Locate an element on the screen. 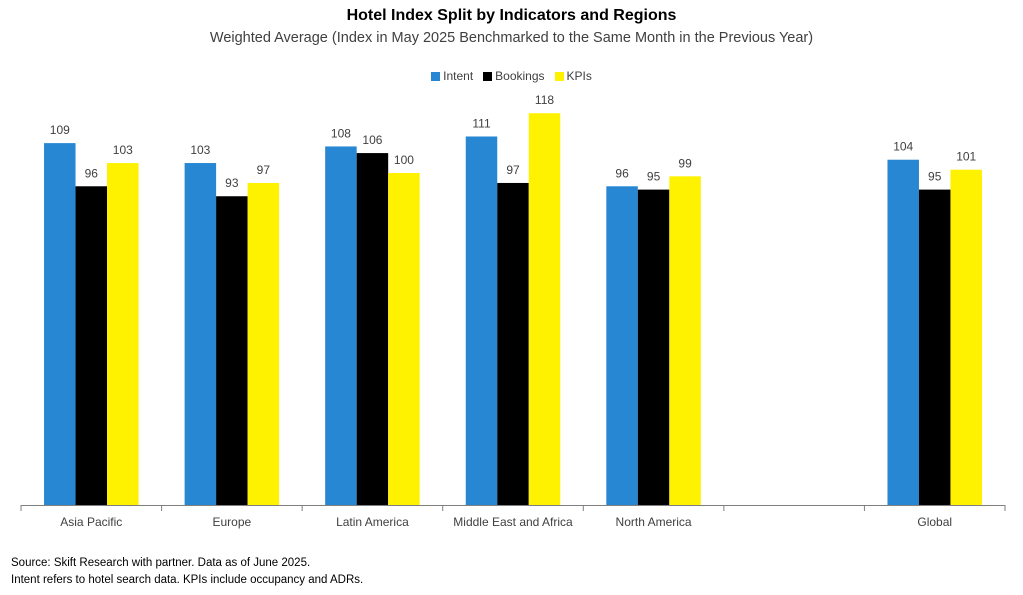 This screenshot has width=1023, height=595. legend-swatch-intent is located at coordinates (436, 76).